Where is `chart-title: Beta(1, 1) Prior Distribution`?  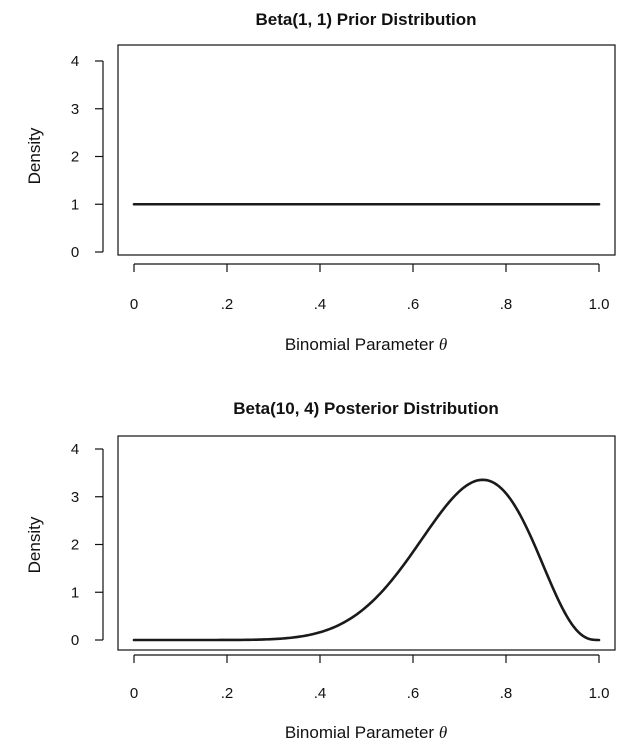 chart-title: Beta(1, 1) Prior Distribution is located at coordinates (365, 19).